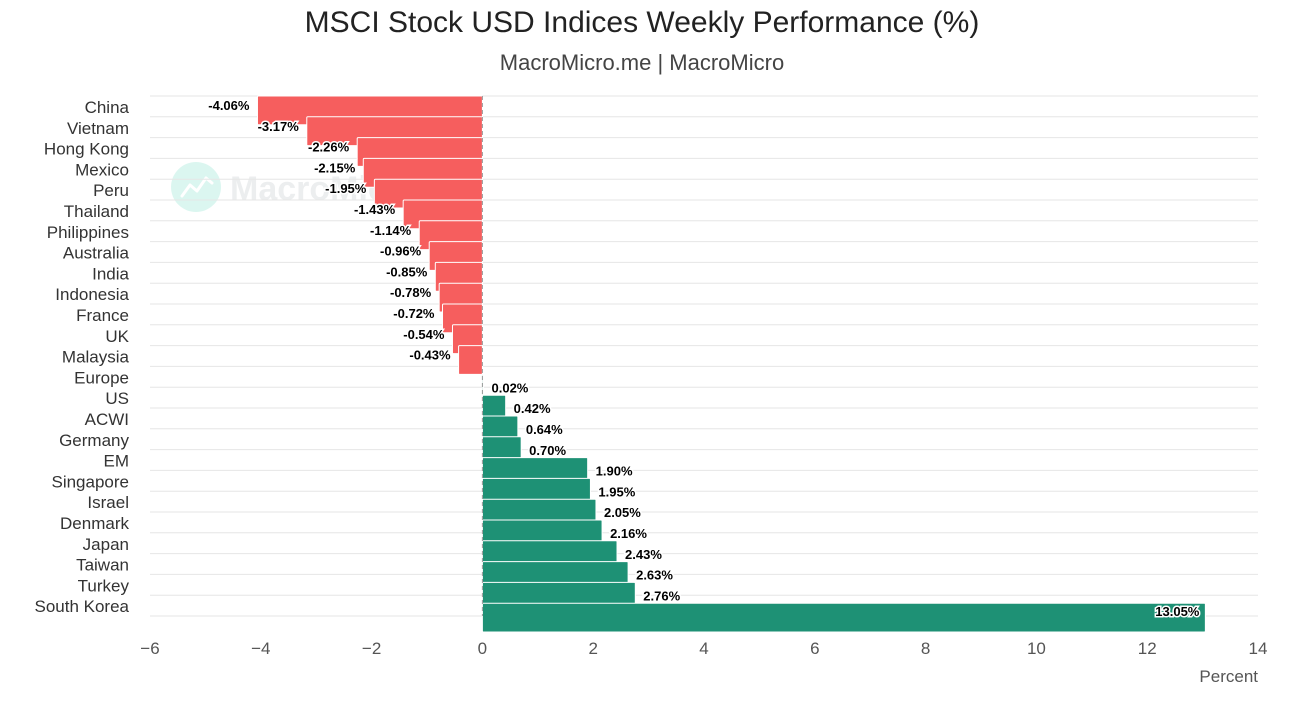 The height and width of the screenshot is (706, 1292). I want to click on x-tick-label: 8, so click(925, 648).